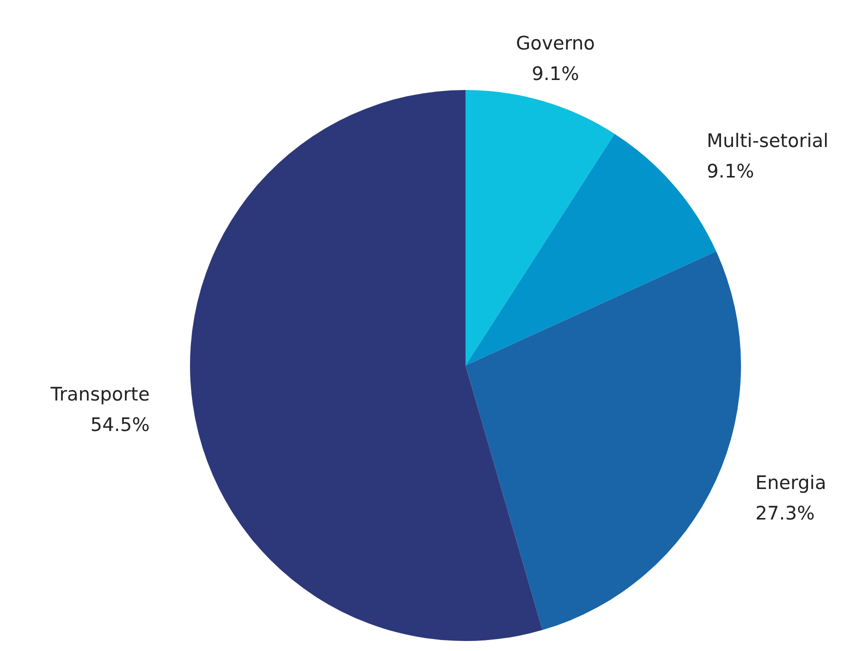 Image resolution: width=864 pixels, height=651 pixels. What do you see at coordinates (555, 44) in the screenshot?
I see `slice-label: Governo` at bounding box center [555, 44].